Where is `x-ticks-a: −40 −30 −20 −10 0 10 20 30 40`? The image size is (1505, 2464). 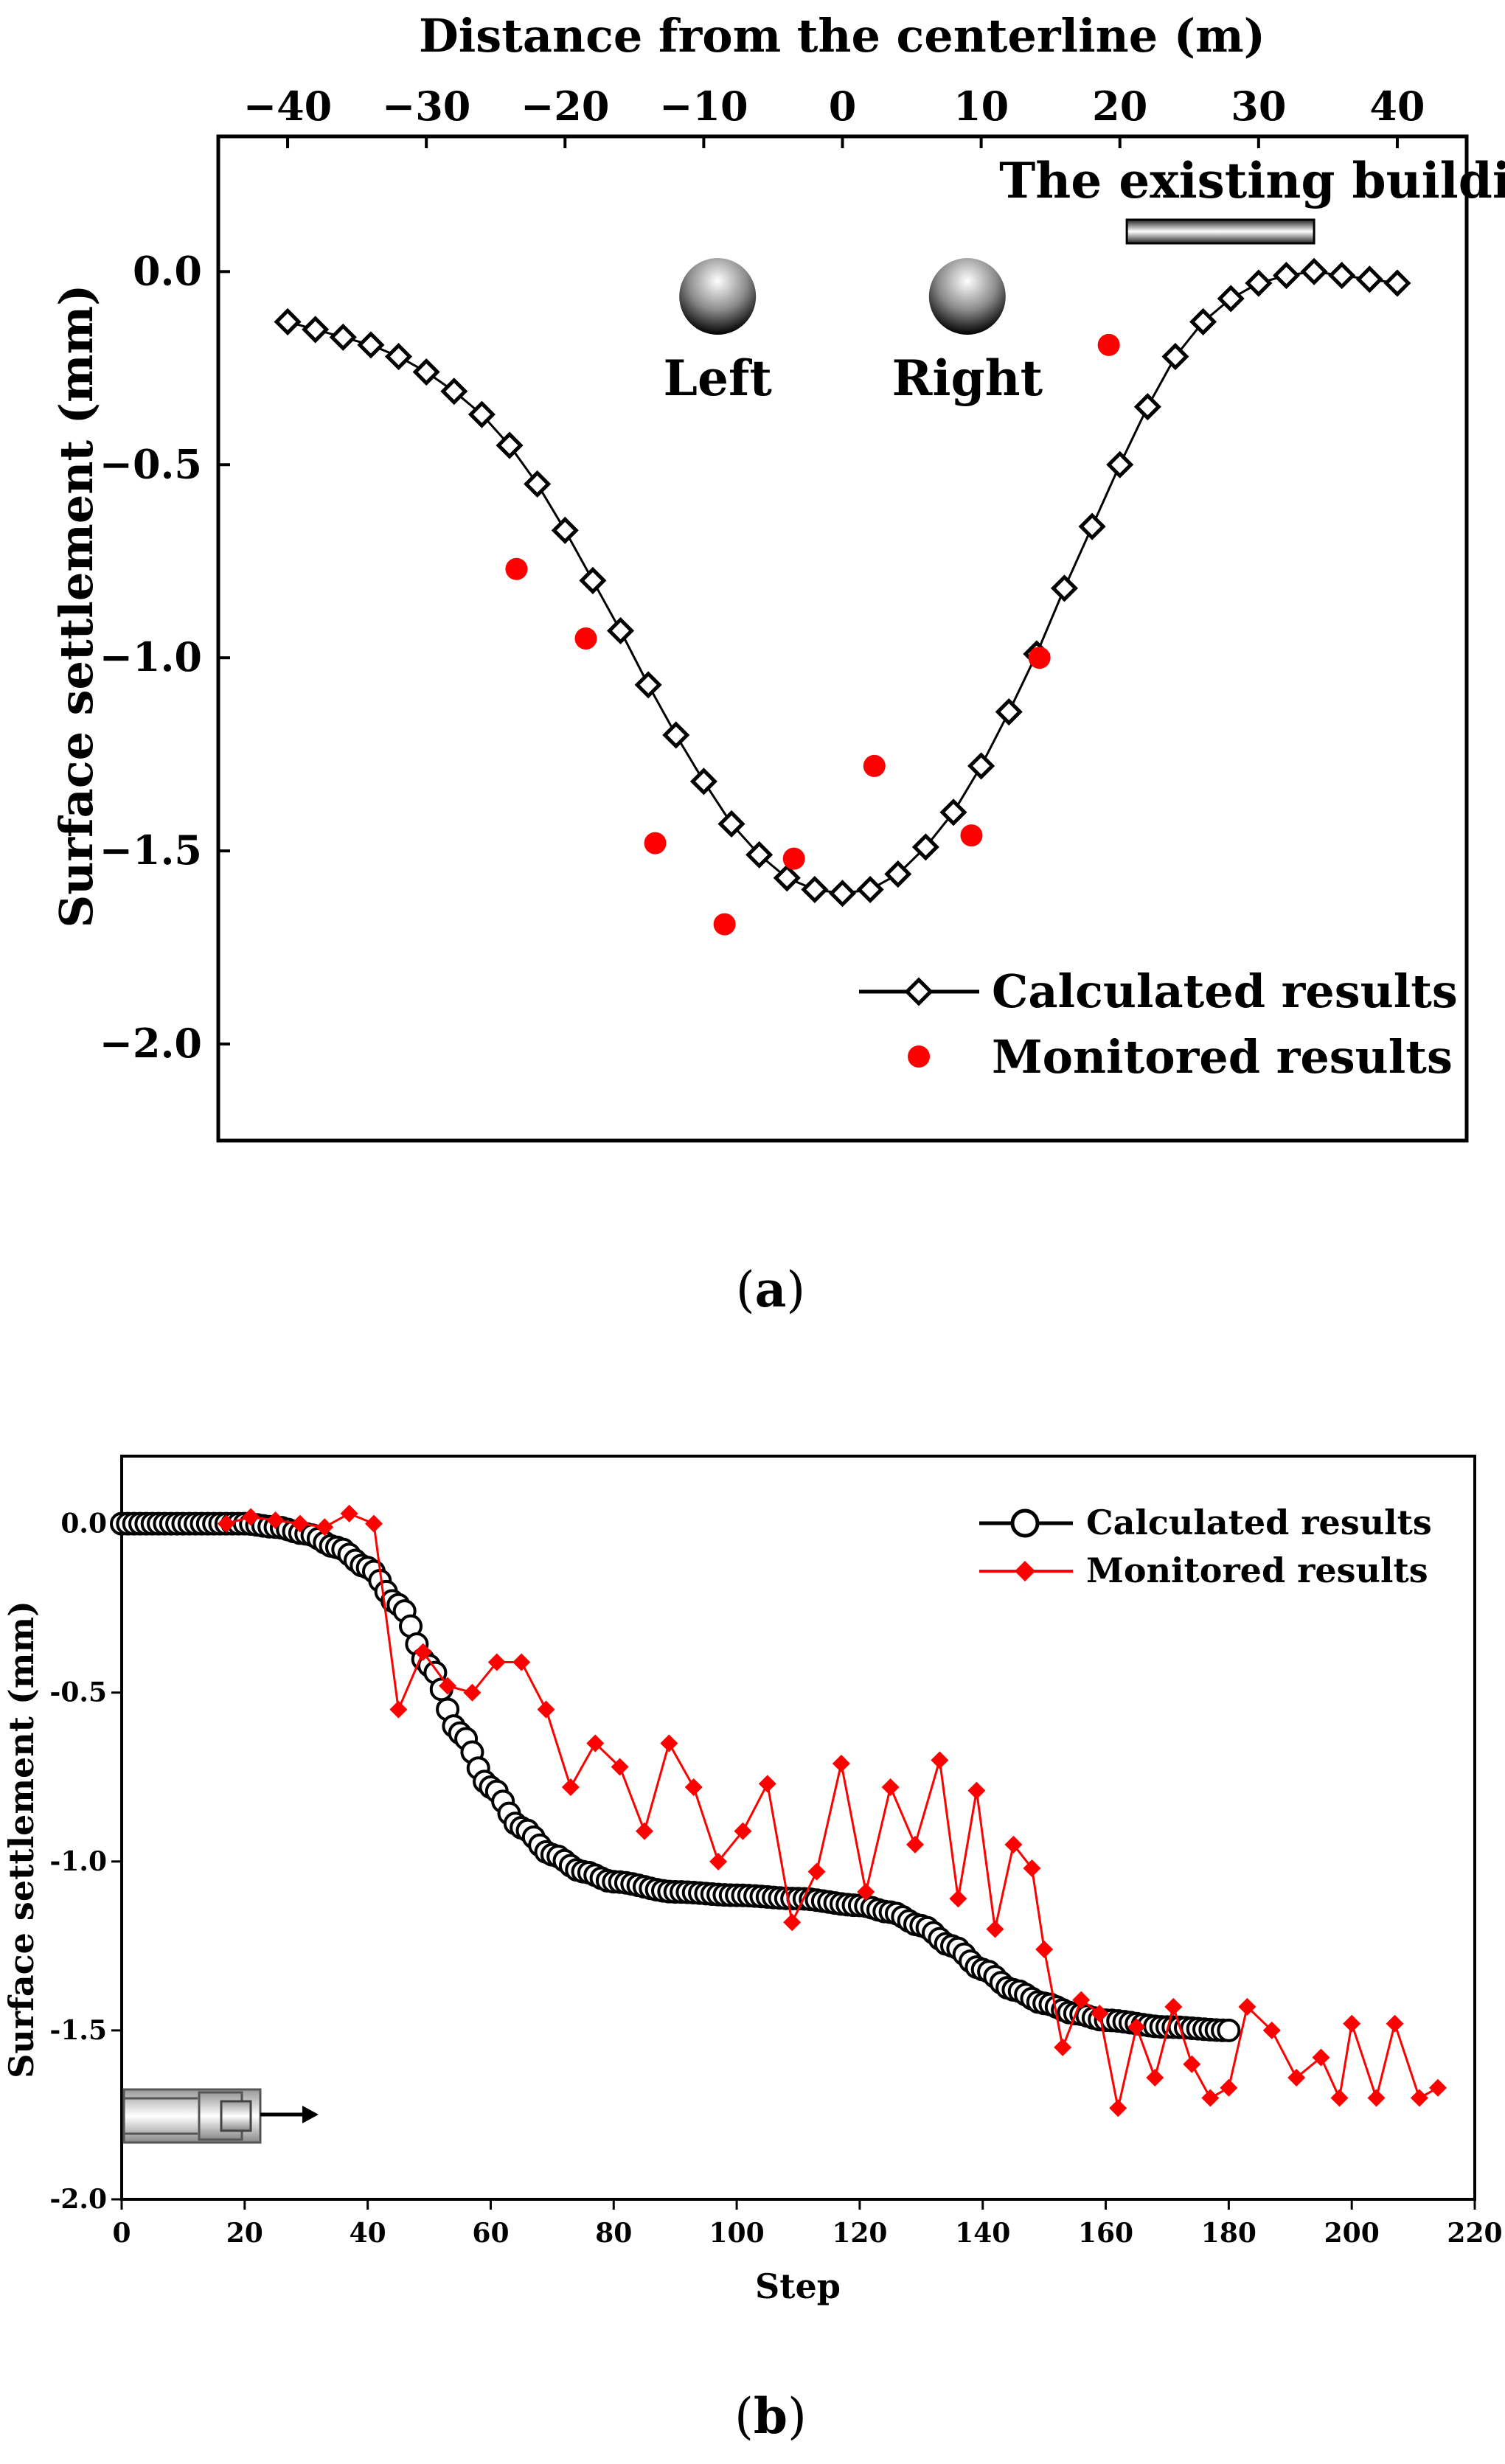
x-ticks-a: −40 −30 −20 −10 0 10 20 30 40 is located at coordinates (834, 115).